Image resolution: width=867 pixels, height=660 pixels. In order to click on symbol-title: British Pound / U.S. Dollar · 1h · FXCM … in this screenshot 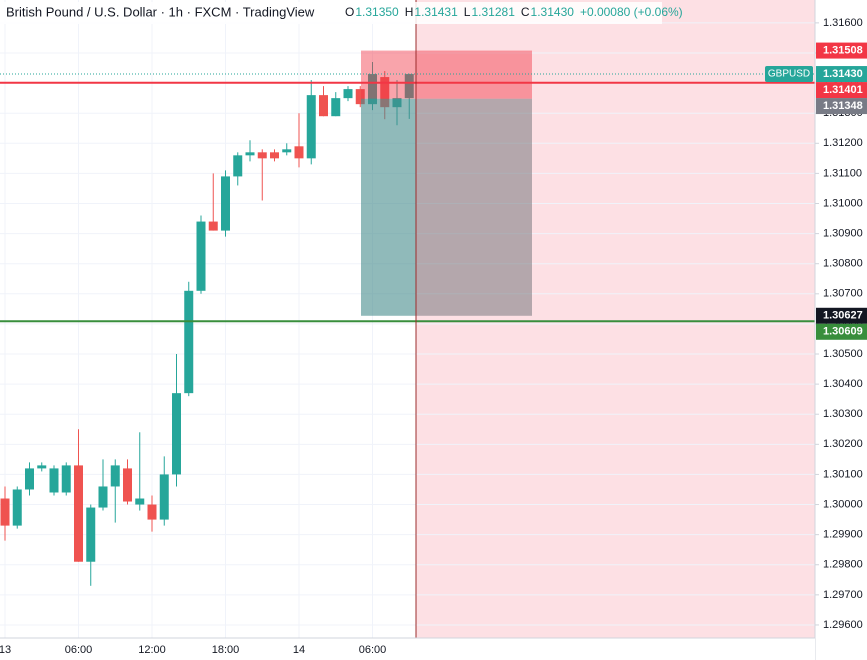, I will do `click(160, 11)`.